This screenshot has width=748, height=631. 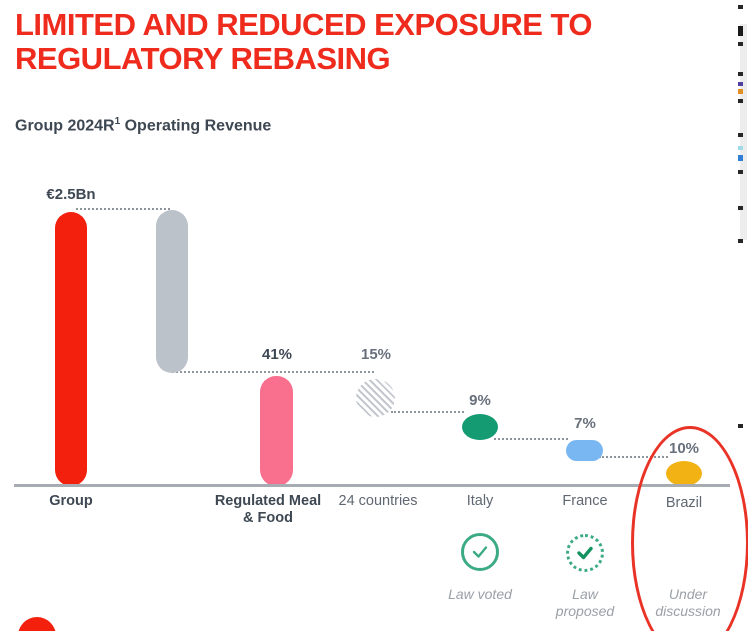 What do you see at coordinates (480, 501) in the screenshot?
I see `category-label-italy: Italy` at bounding box center [480, 501].